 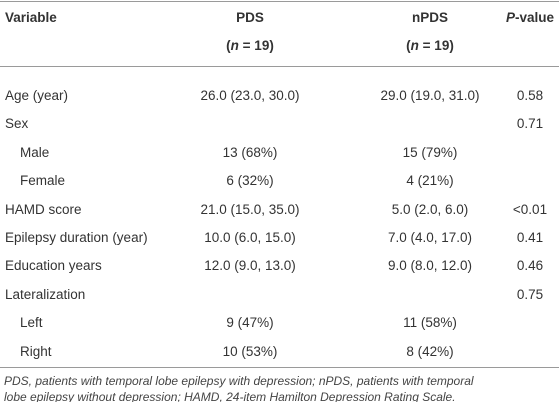 What do you see at coordinates (250, 181) in the screenshot?
I see `pds-value: 6 (32%)` at bounding box center [250, 181].